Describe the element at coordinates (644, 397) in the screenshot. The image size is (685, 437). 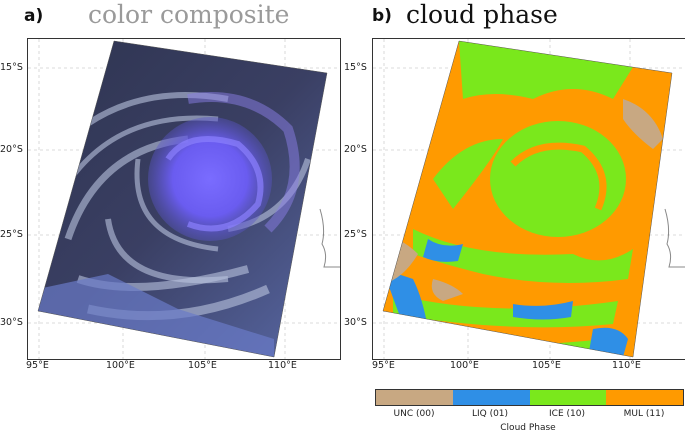
I see `colorbar-swatch-mul` at that location.